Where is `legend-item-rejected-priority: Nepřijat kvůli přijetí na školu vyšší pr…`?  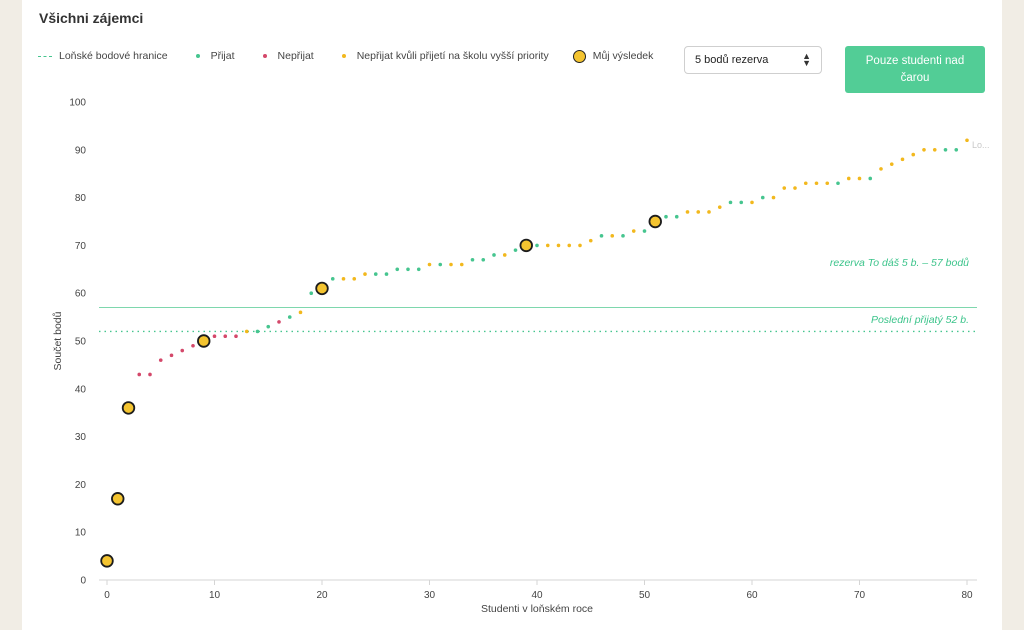 legend-item-rejected-priority: Nepřijat kvůli přijetí na školu vyšší pr… is located at coordinates (443, 56).